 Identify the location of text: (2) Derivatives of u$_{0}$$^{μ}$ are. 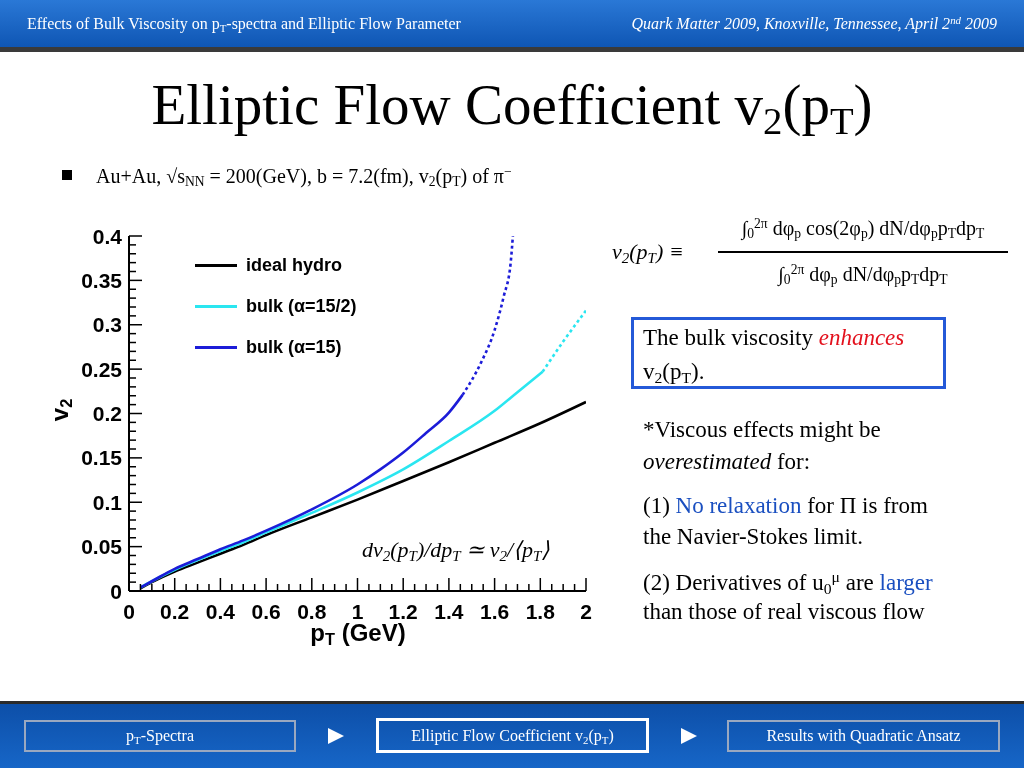
(758, 582).